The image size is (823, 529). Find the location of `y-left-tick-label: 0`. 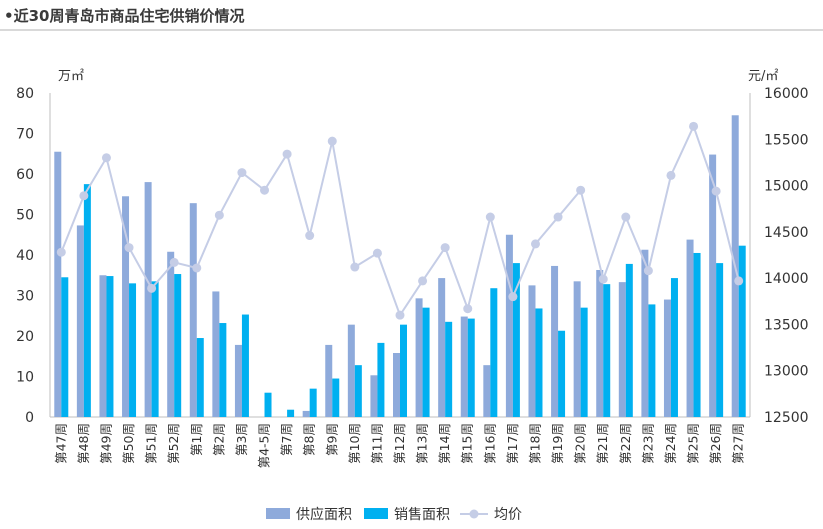

y-left-tick-label: 0 is located at coordinates (29, 418).